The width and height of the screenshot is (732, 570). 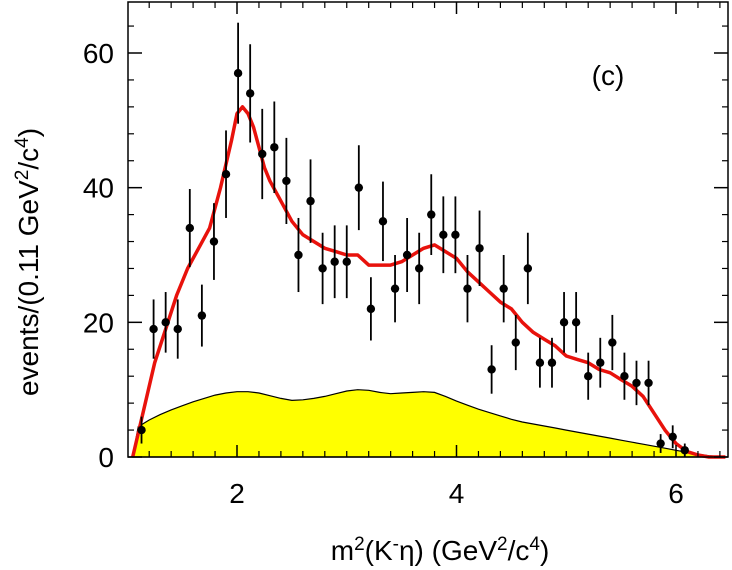 I want to click on background-area, so click(x=428, y=423).